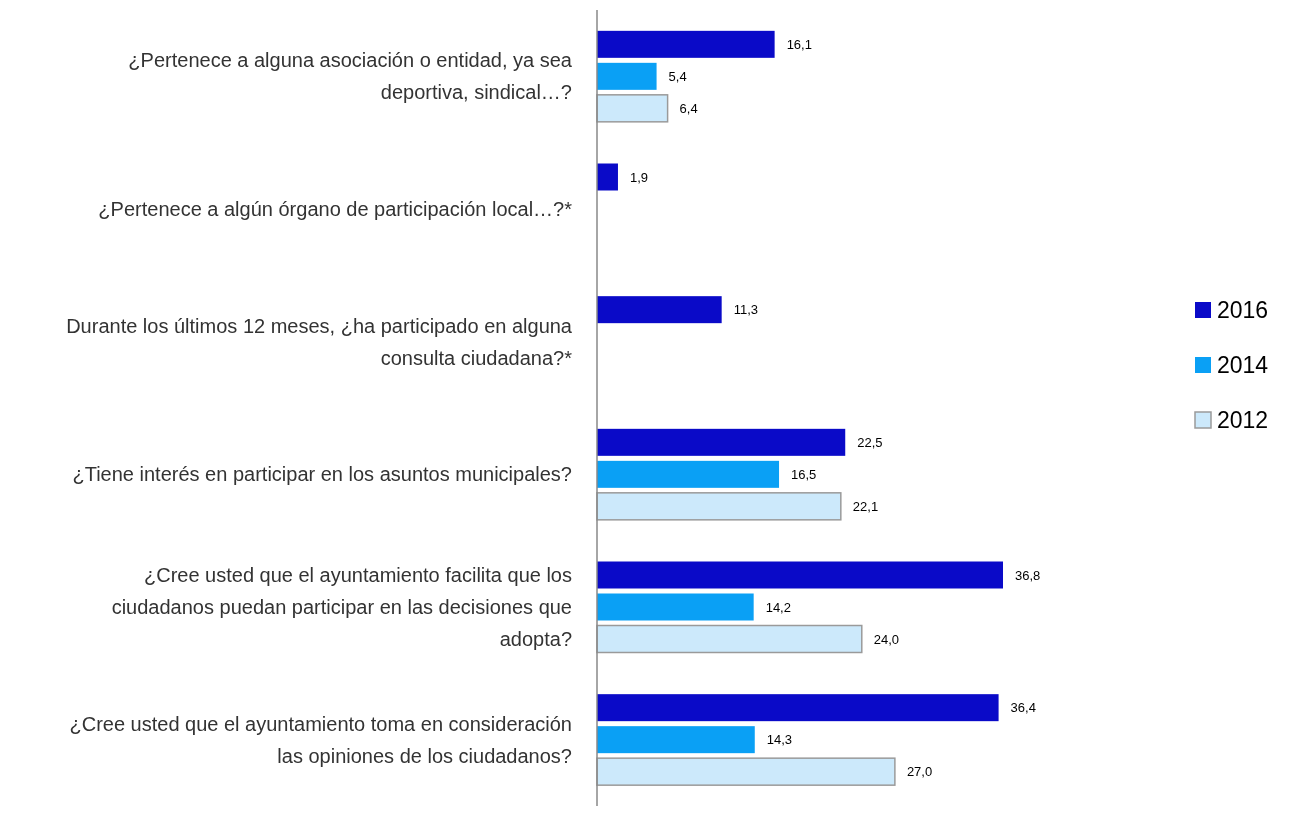 Image resolution: width=1291 pixels, height=815 pixels. I want to click on data-label: 22,5, so click(870, 442).